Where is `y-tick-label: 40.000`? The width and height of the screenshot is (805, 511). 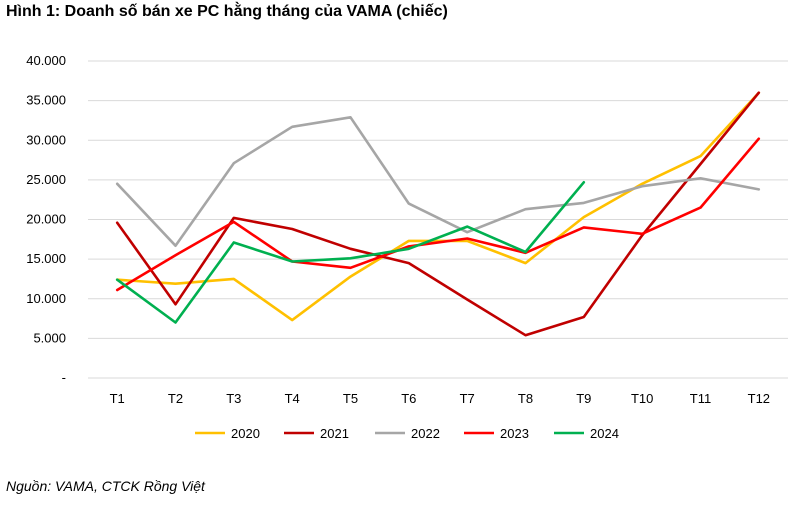 y-tick-label: 40.000 is located at coordinates (46, 60).